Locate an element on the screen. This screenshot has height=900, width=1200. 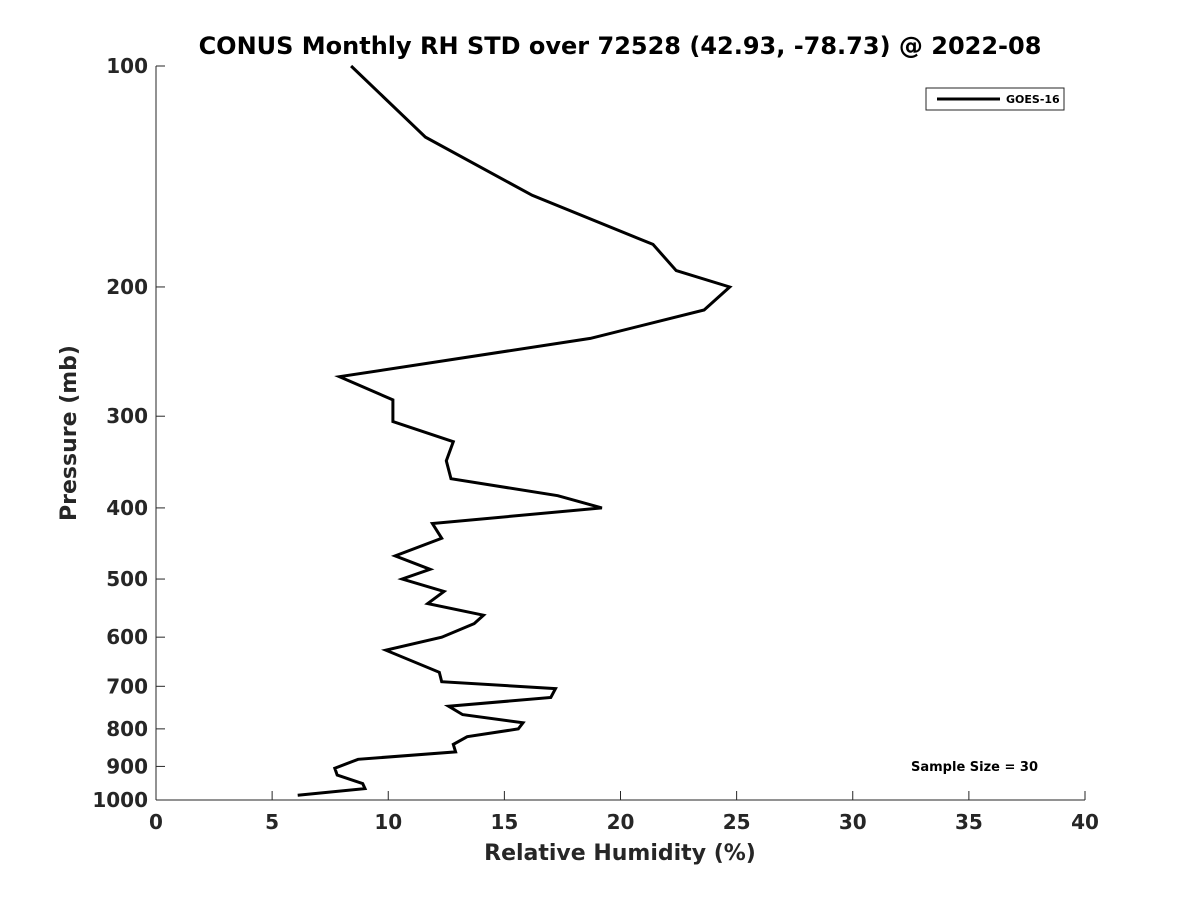
y-axis-ticks: 100 200 300 400 500 600 700 800 900 1000 is located at coordinates (128, 433).